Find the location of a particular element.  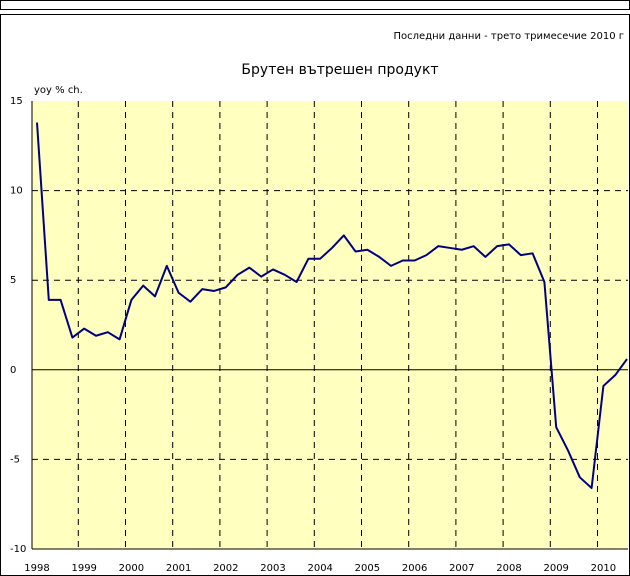

x-tick-label: 2004 is located at coordinates (319, 568).